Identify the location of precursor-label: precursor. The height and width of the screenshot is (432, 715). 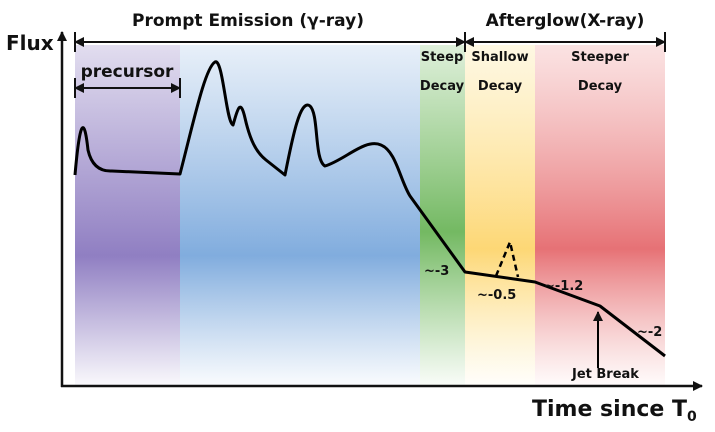
(127, 72).